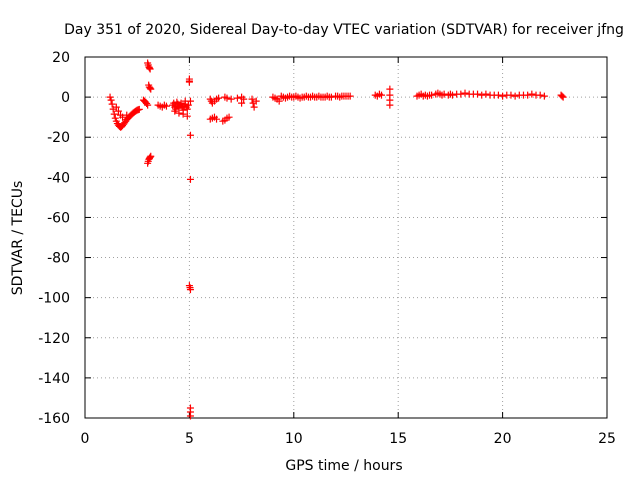 The width and height of the screenshot is (640, 480). I want to click on x-tick-label: 15, so click(398, 439).